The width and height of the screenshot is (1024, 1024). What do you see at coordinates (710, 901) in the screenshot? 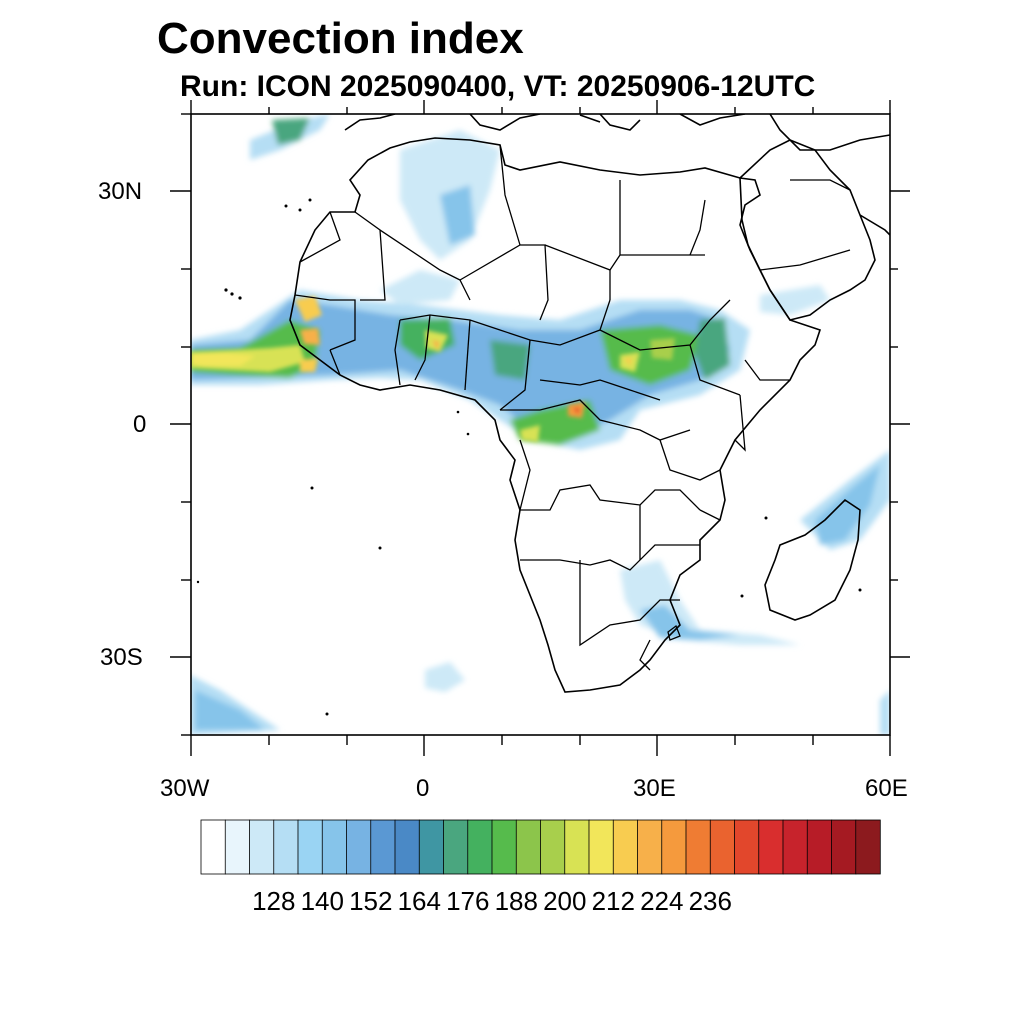
I see `colorbar-tick-label: 236` at bounding box center [710, 901].